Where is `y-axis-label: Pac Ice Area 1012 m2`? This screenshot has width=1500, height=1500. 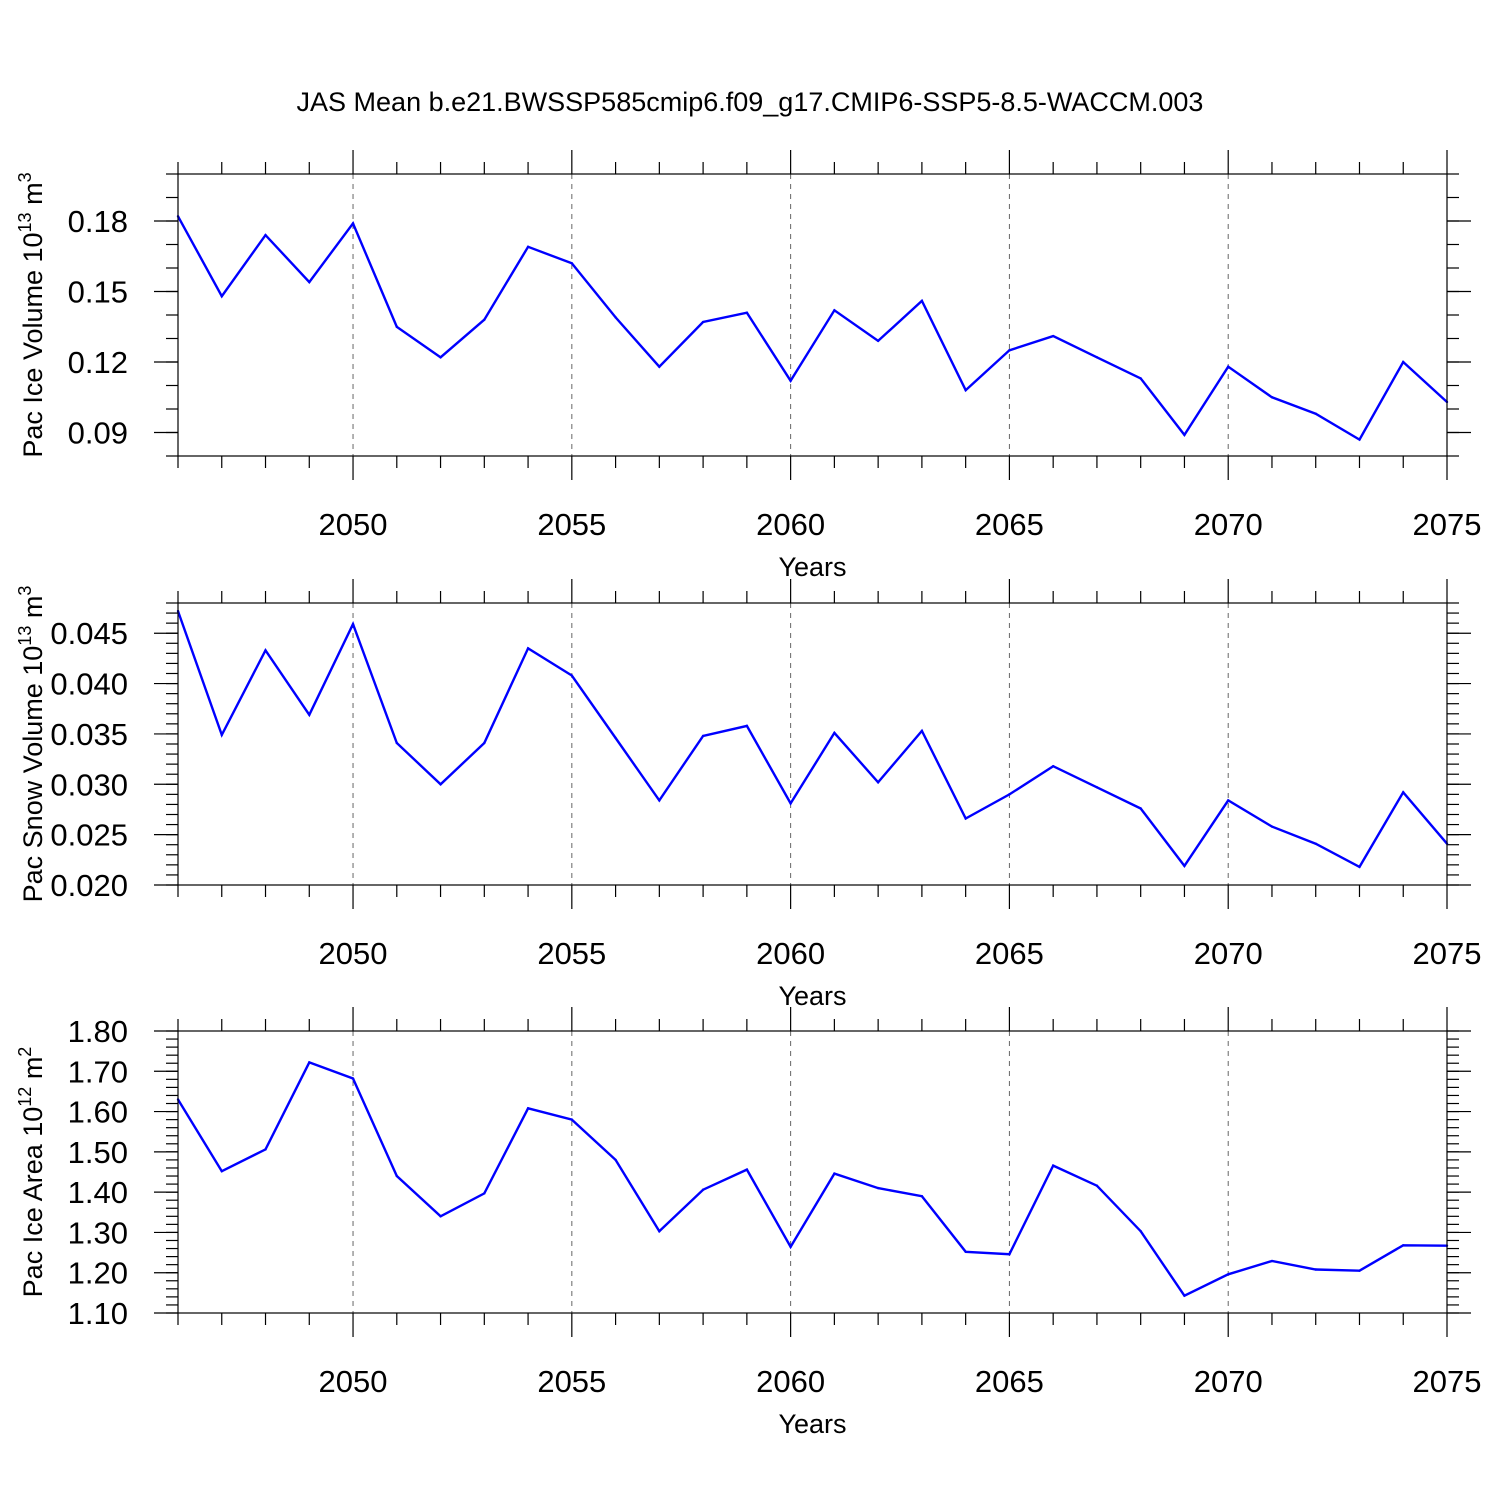
y-axis-label: Pac Ice Area 1012 m2 is located at coordinates (31, 1172).